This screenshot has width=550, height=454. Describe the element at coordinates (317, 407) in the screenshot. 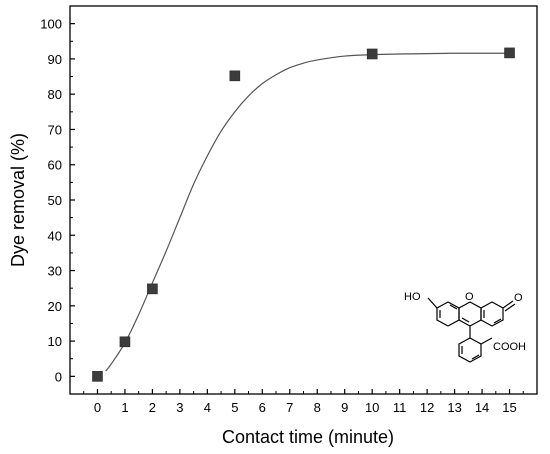

I see `x-tick-label: 8` at that location.